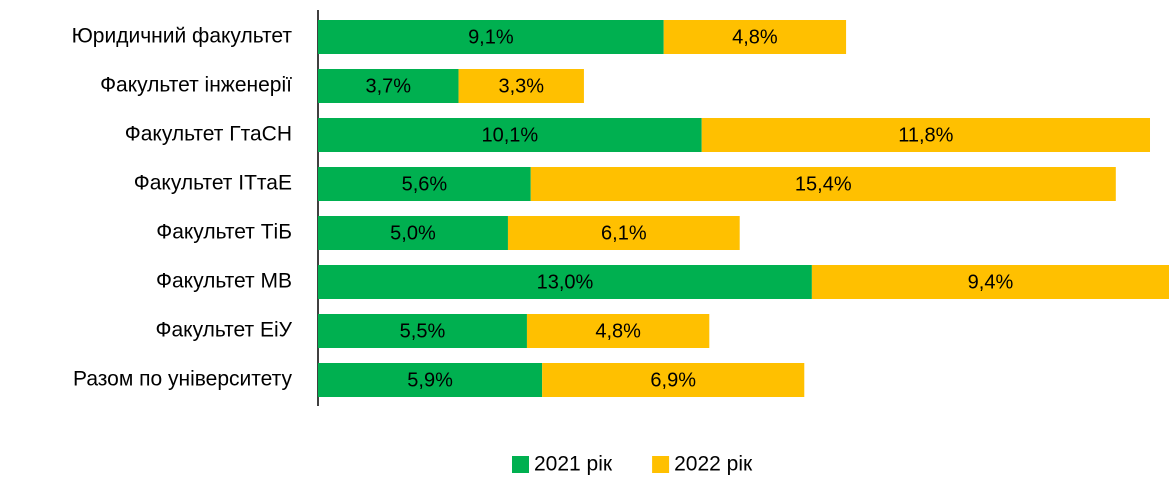 The image size is (1169, 477). I want to click on data-label: 5,5%, so click(423, 331).